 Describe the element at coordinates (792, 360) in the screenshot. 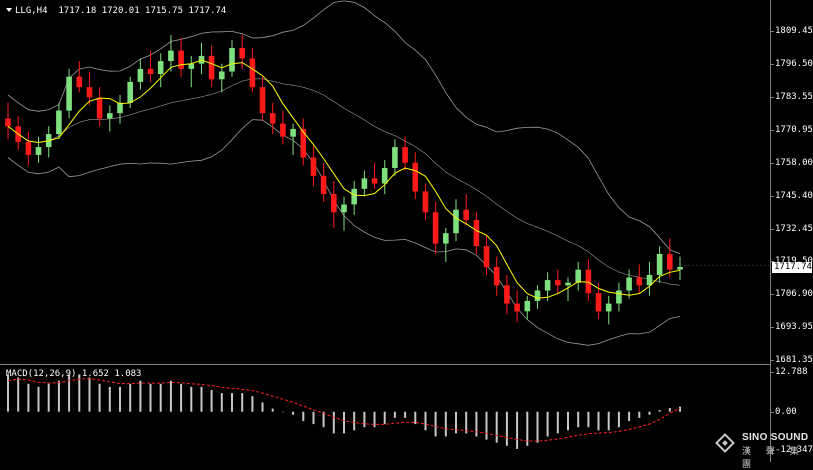

I see `price-tick: 1681.35` at that location.